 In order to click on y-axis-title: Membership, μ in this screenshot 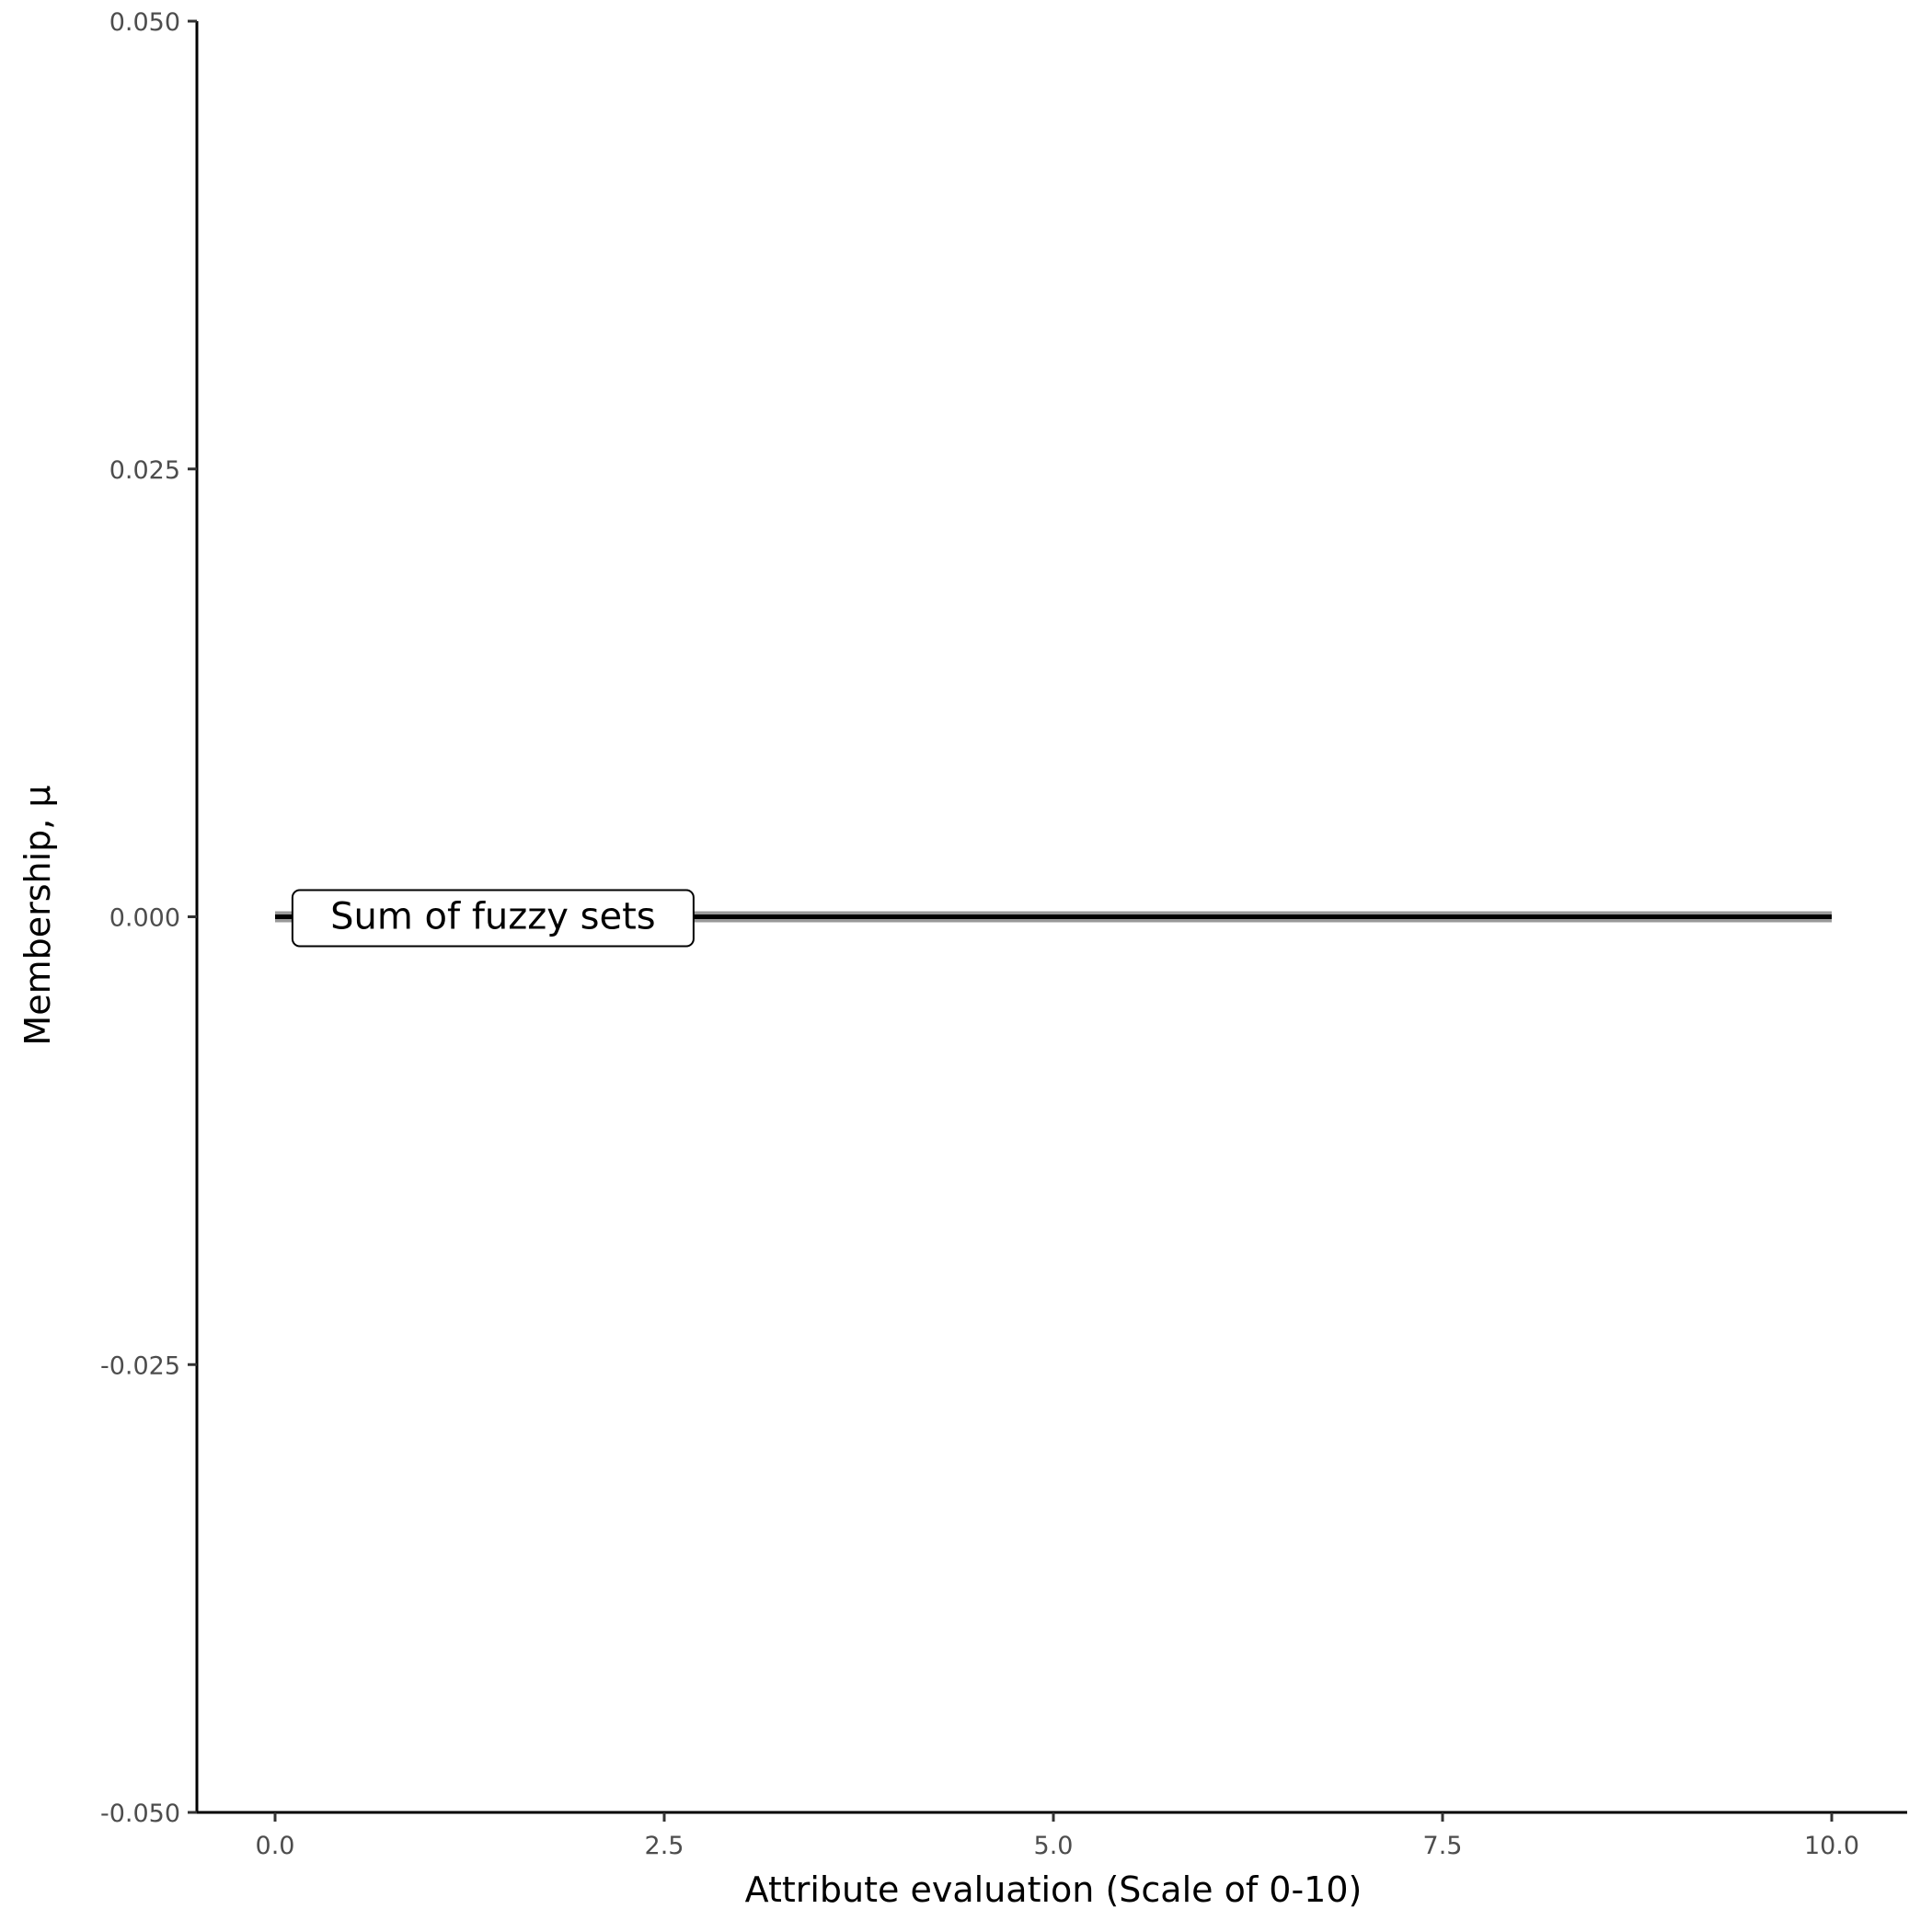, I will do `click(37, 915)`.